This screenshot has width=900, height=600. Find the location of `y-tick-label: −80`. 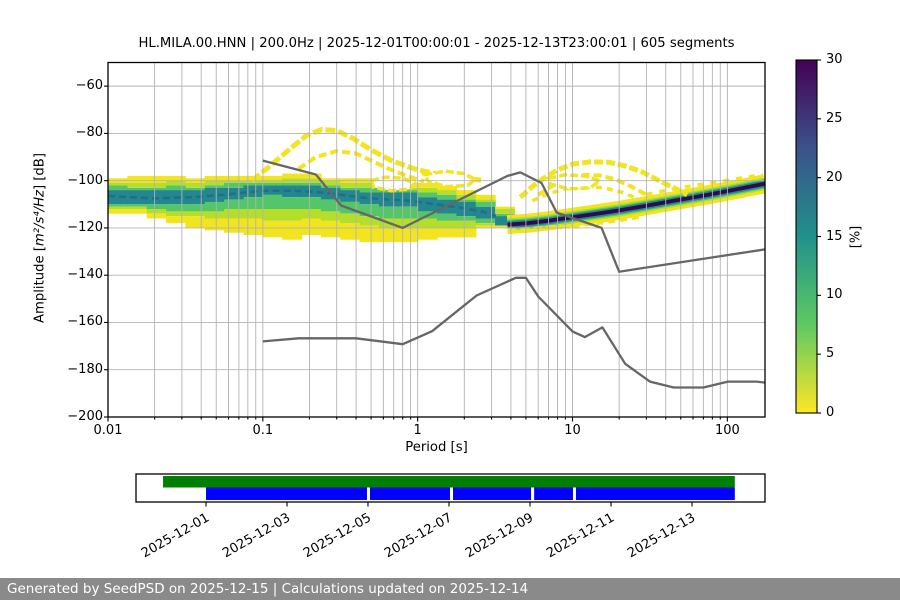

y-tick-label: −80 is located at coordinates (89, 133).